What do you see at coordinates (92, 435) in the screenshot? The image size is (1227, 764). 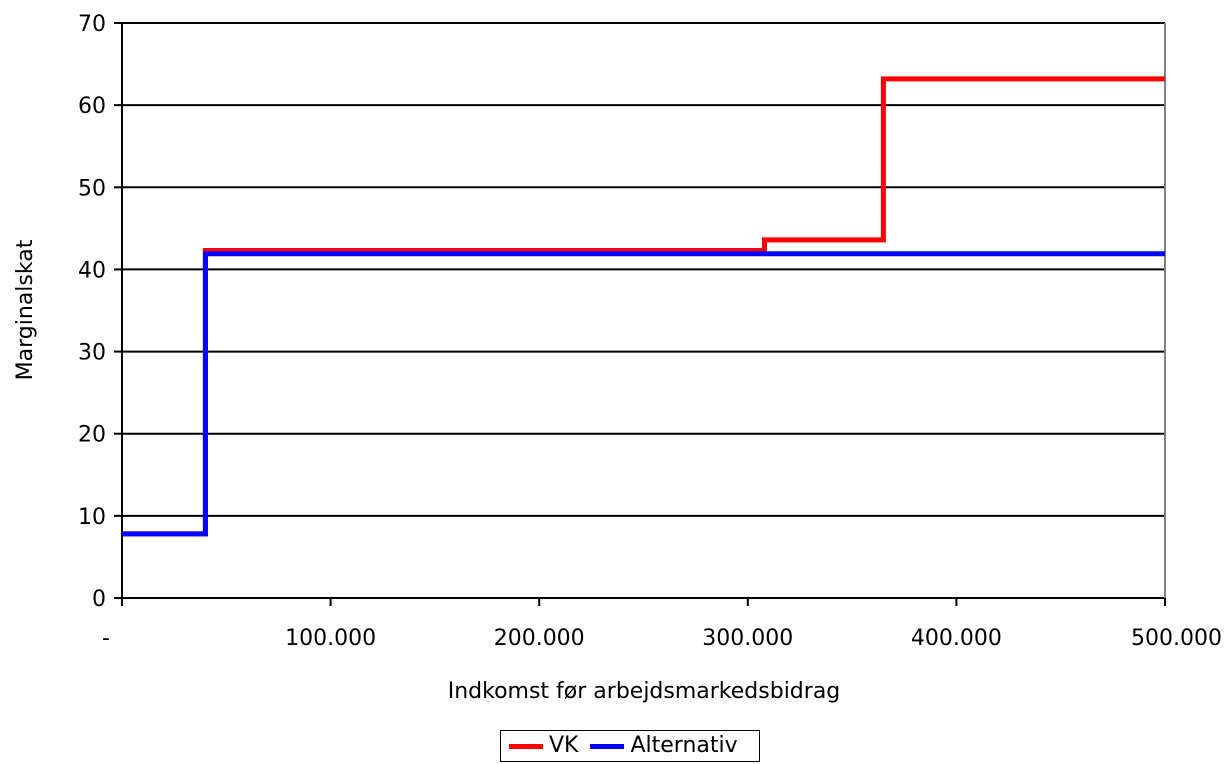 I see `y-tick-label: 20` at bounding box center [92, 435].